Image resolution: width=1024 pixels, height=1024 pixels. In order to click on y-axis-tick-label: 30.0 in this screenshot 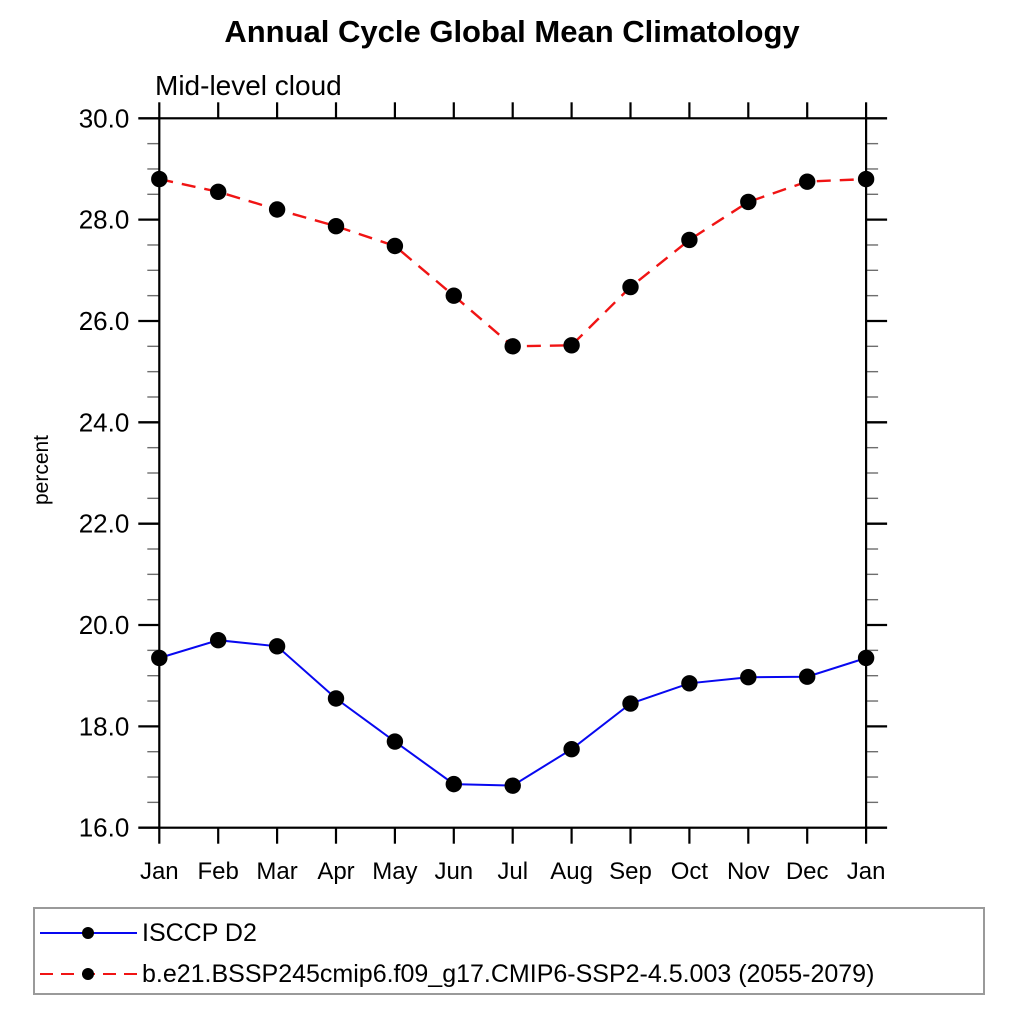, I will do `click(104, 118)`.